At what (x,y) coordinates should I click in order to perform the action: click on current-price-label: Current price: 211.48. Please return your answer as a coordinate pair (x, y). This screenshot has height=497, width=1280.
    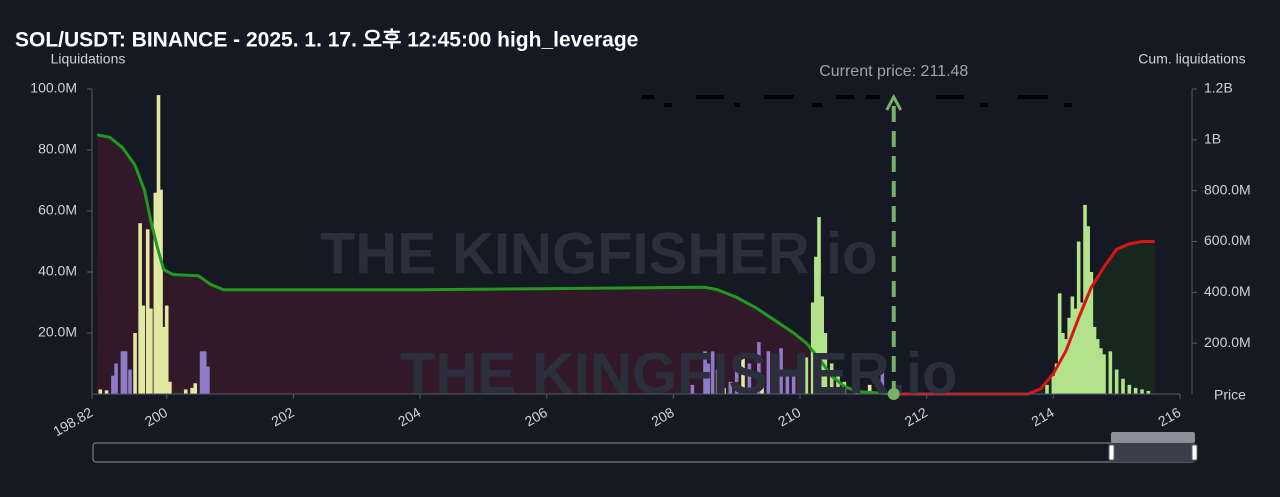
    Looking at the image, I should click on (893, 71).